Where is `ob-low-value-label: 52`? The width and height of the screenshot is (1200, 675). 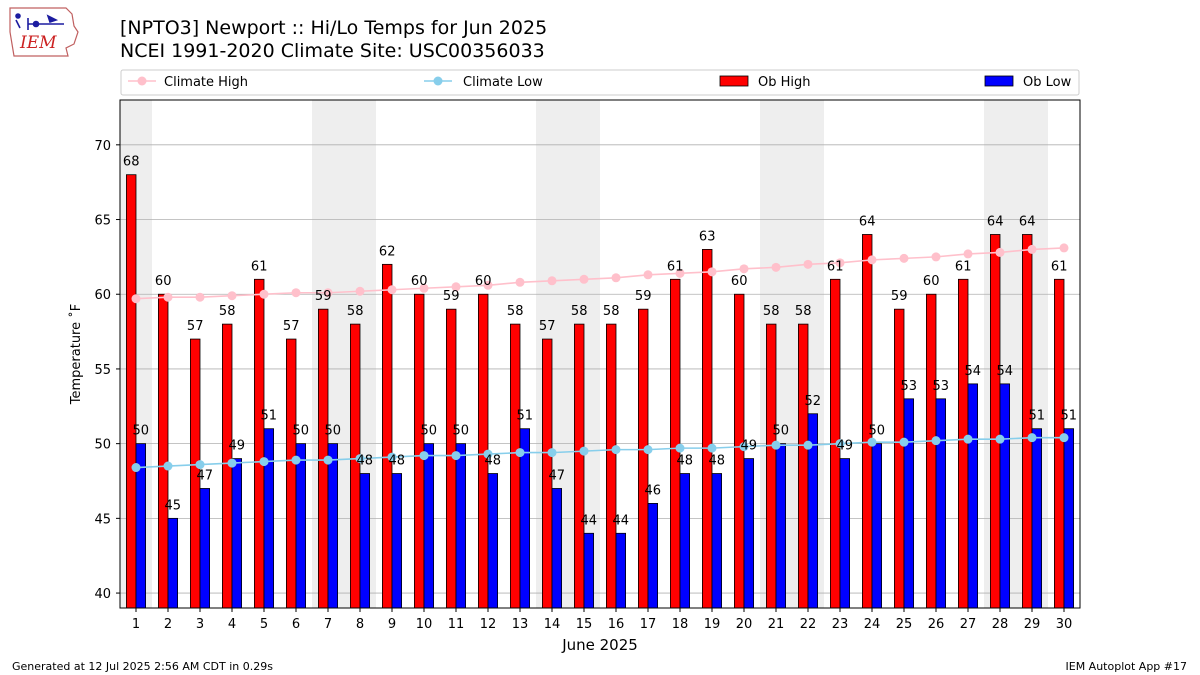
ob-low-value-label: 52 is located at coordinates (813, 401).